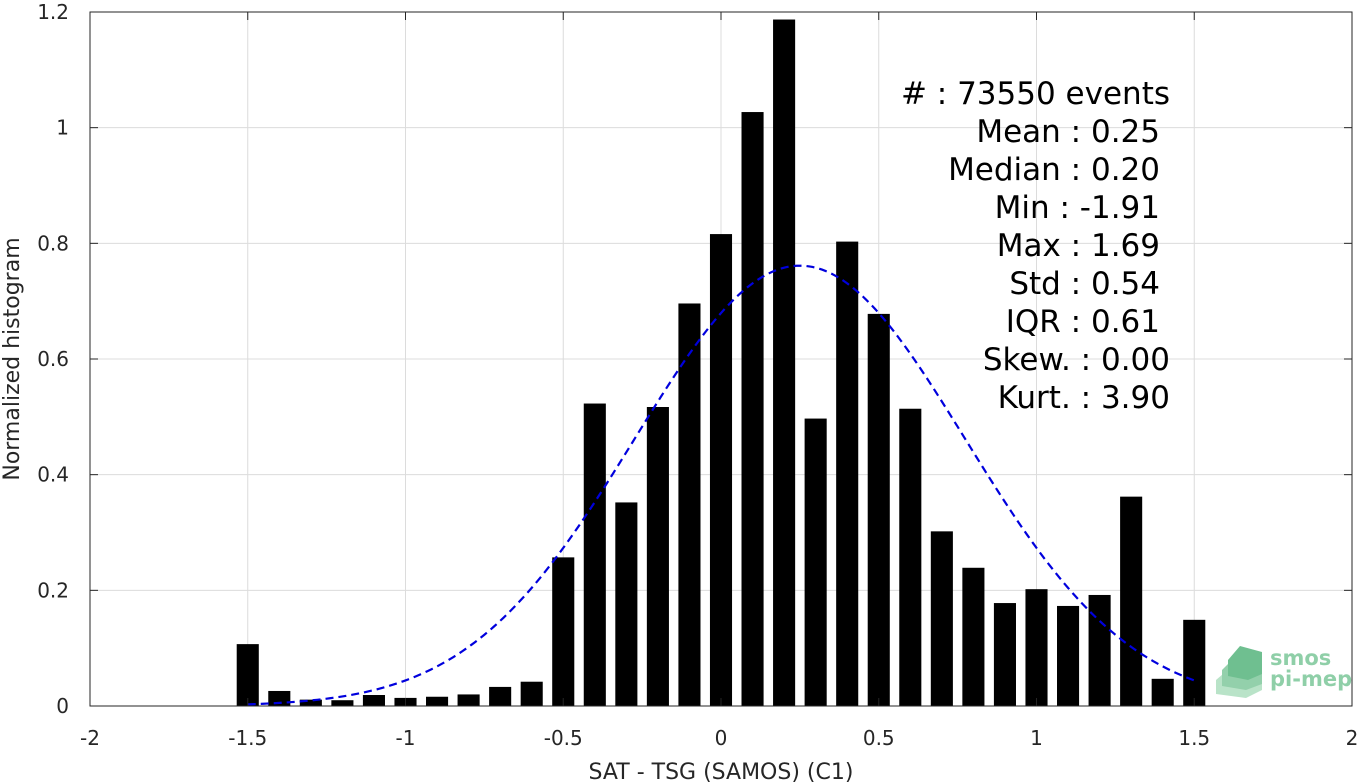 This screenshot has height=784, width=1366. What do you see at coordinates (62, 706) in the screenshot?
I see `y-tick-label: 0` at bounding box center [62, 706].